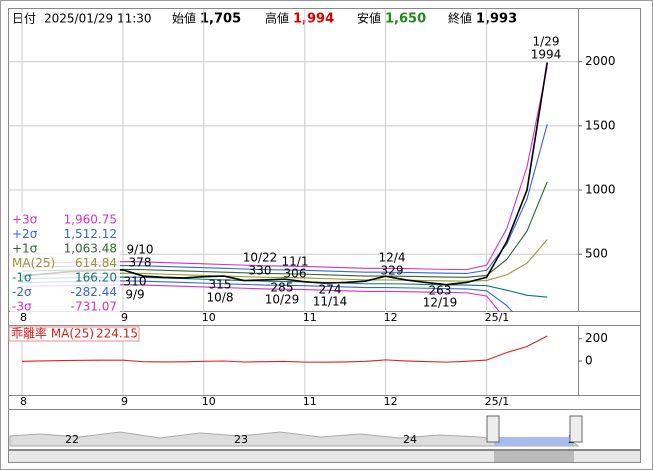 The height and width of the screenshot is (470, 653). Describe the element at coordinates (330, 290) in the screenshot. I see `annotation-price: 274` at that location.